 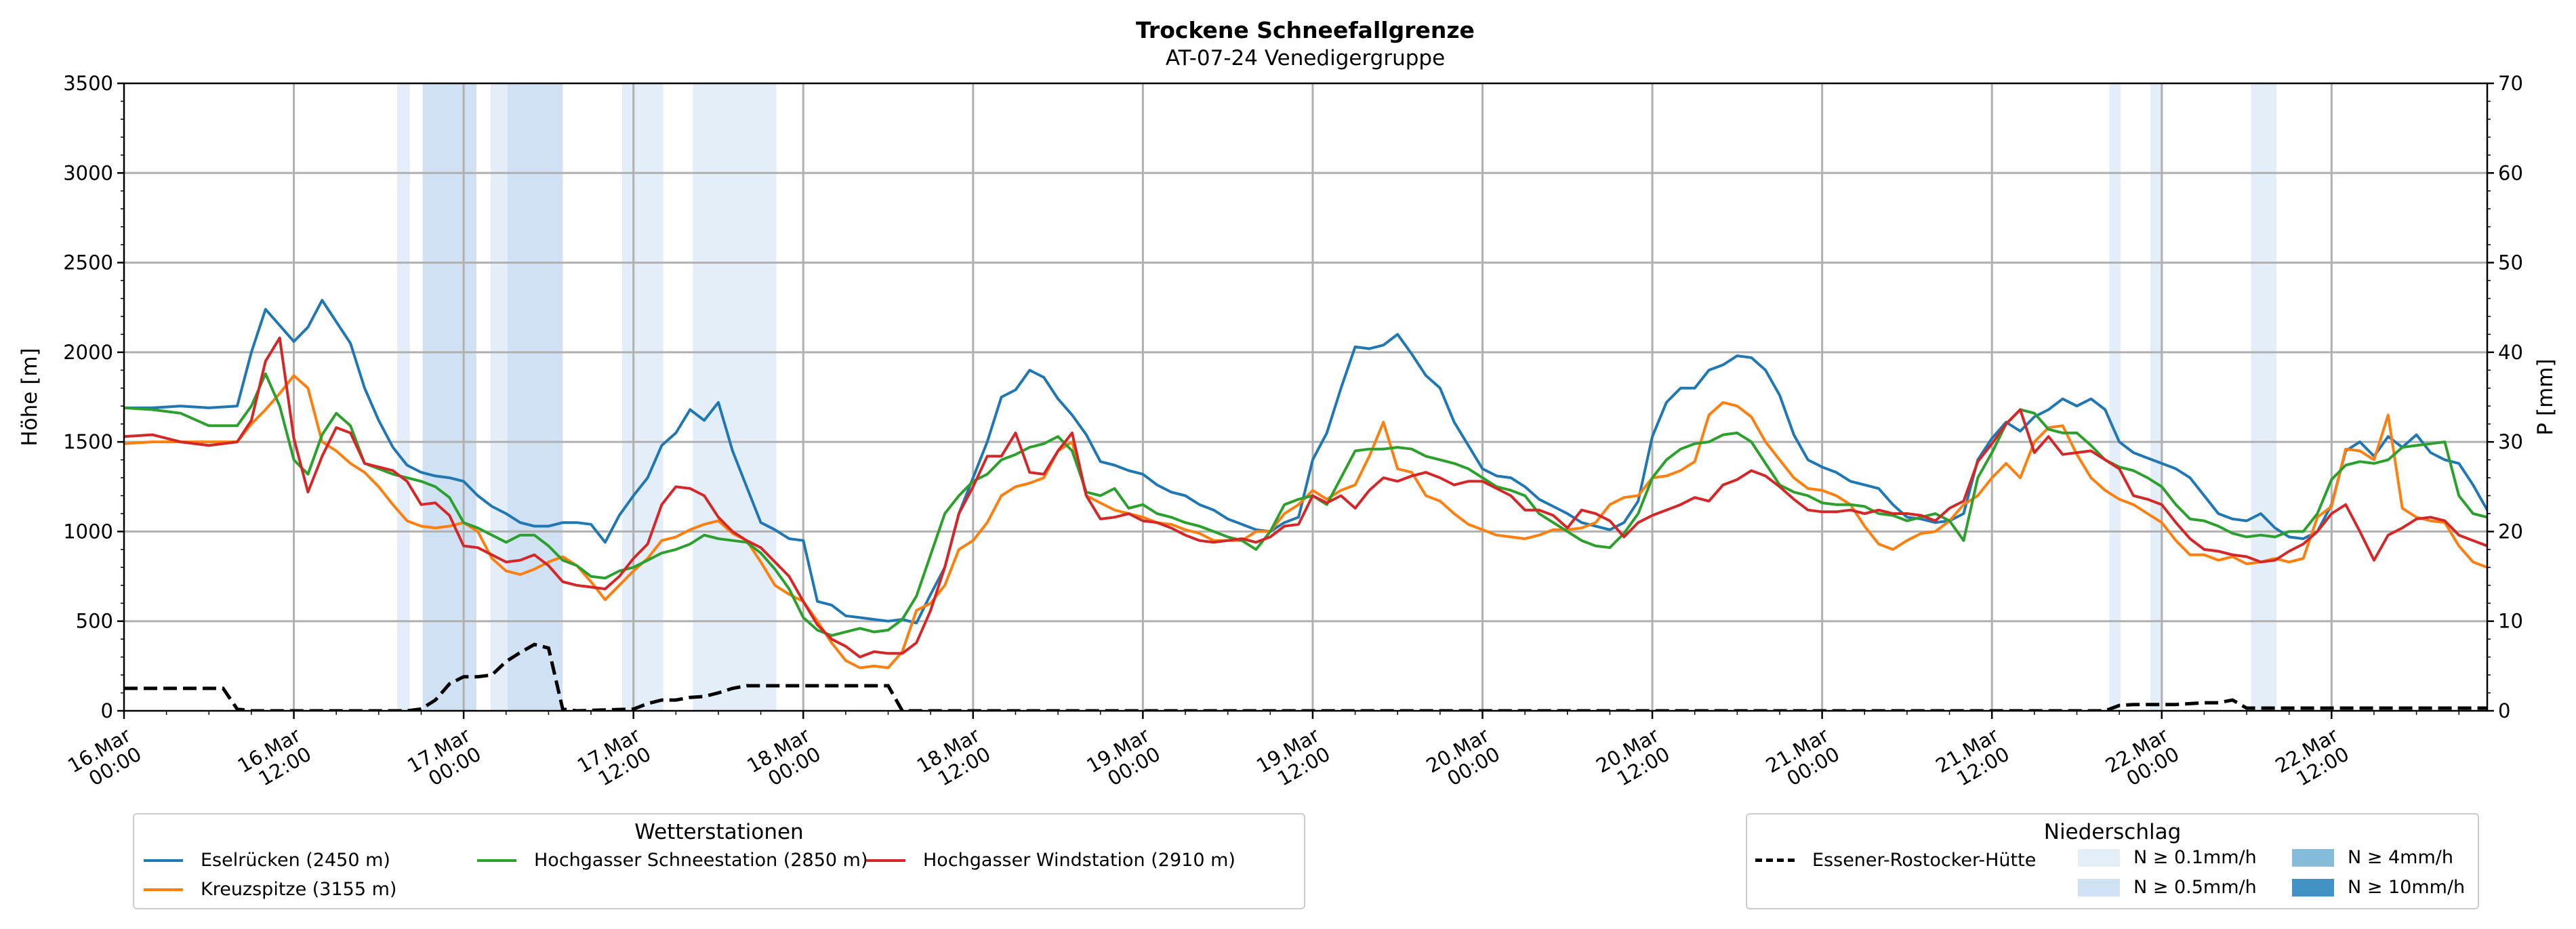 What do you see at coordinates (88, 441) in the screenshot?
I see `y-tick-label-left-3: 1500` at bounding box center [88, 441].